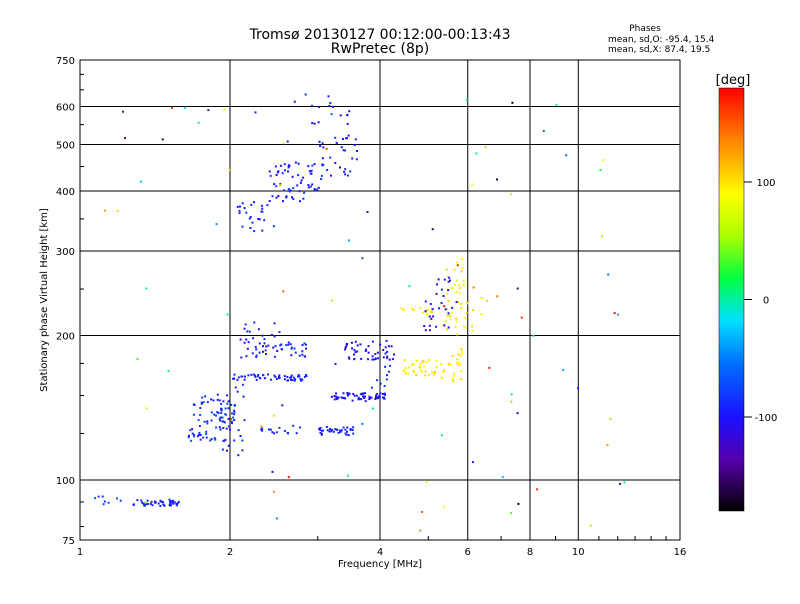 Image resolution: width=800 pixels, height=604 pixels. Describe the element at coordinates (65, 108) in the screenshot. I see `y-tick-label: 600` at that location.